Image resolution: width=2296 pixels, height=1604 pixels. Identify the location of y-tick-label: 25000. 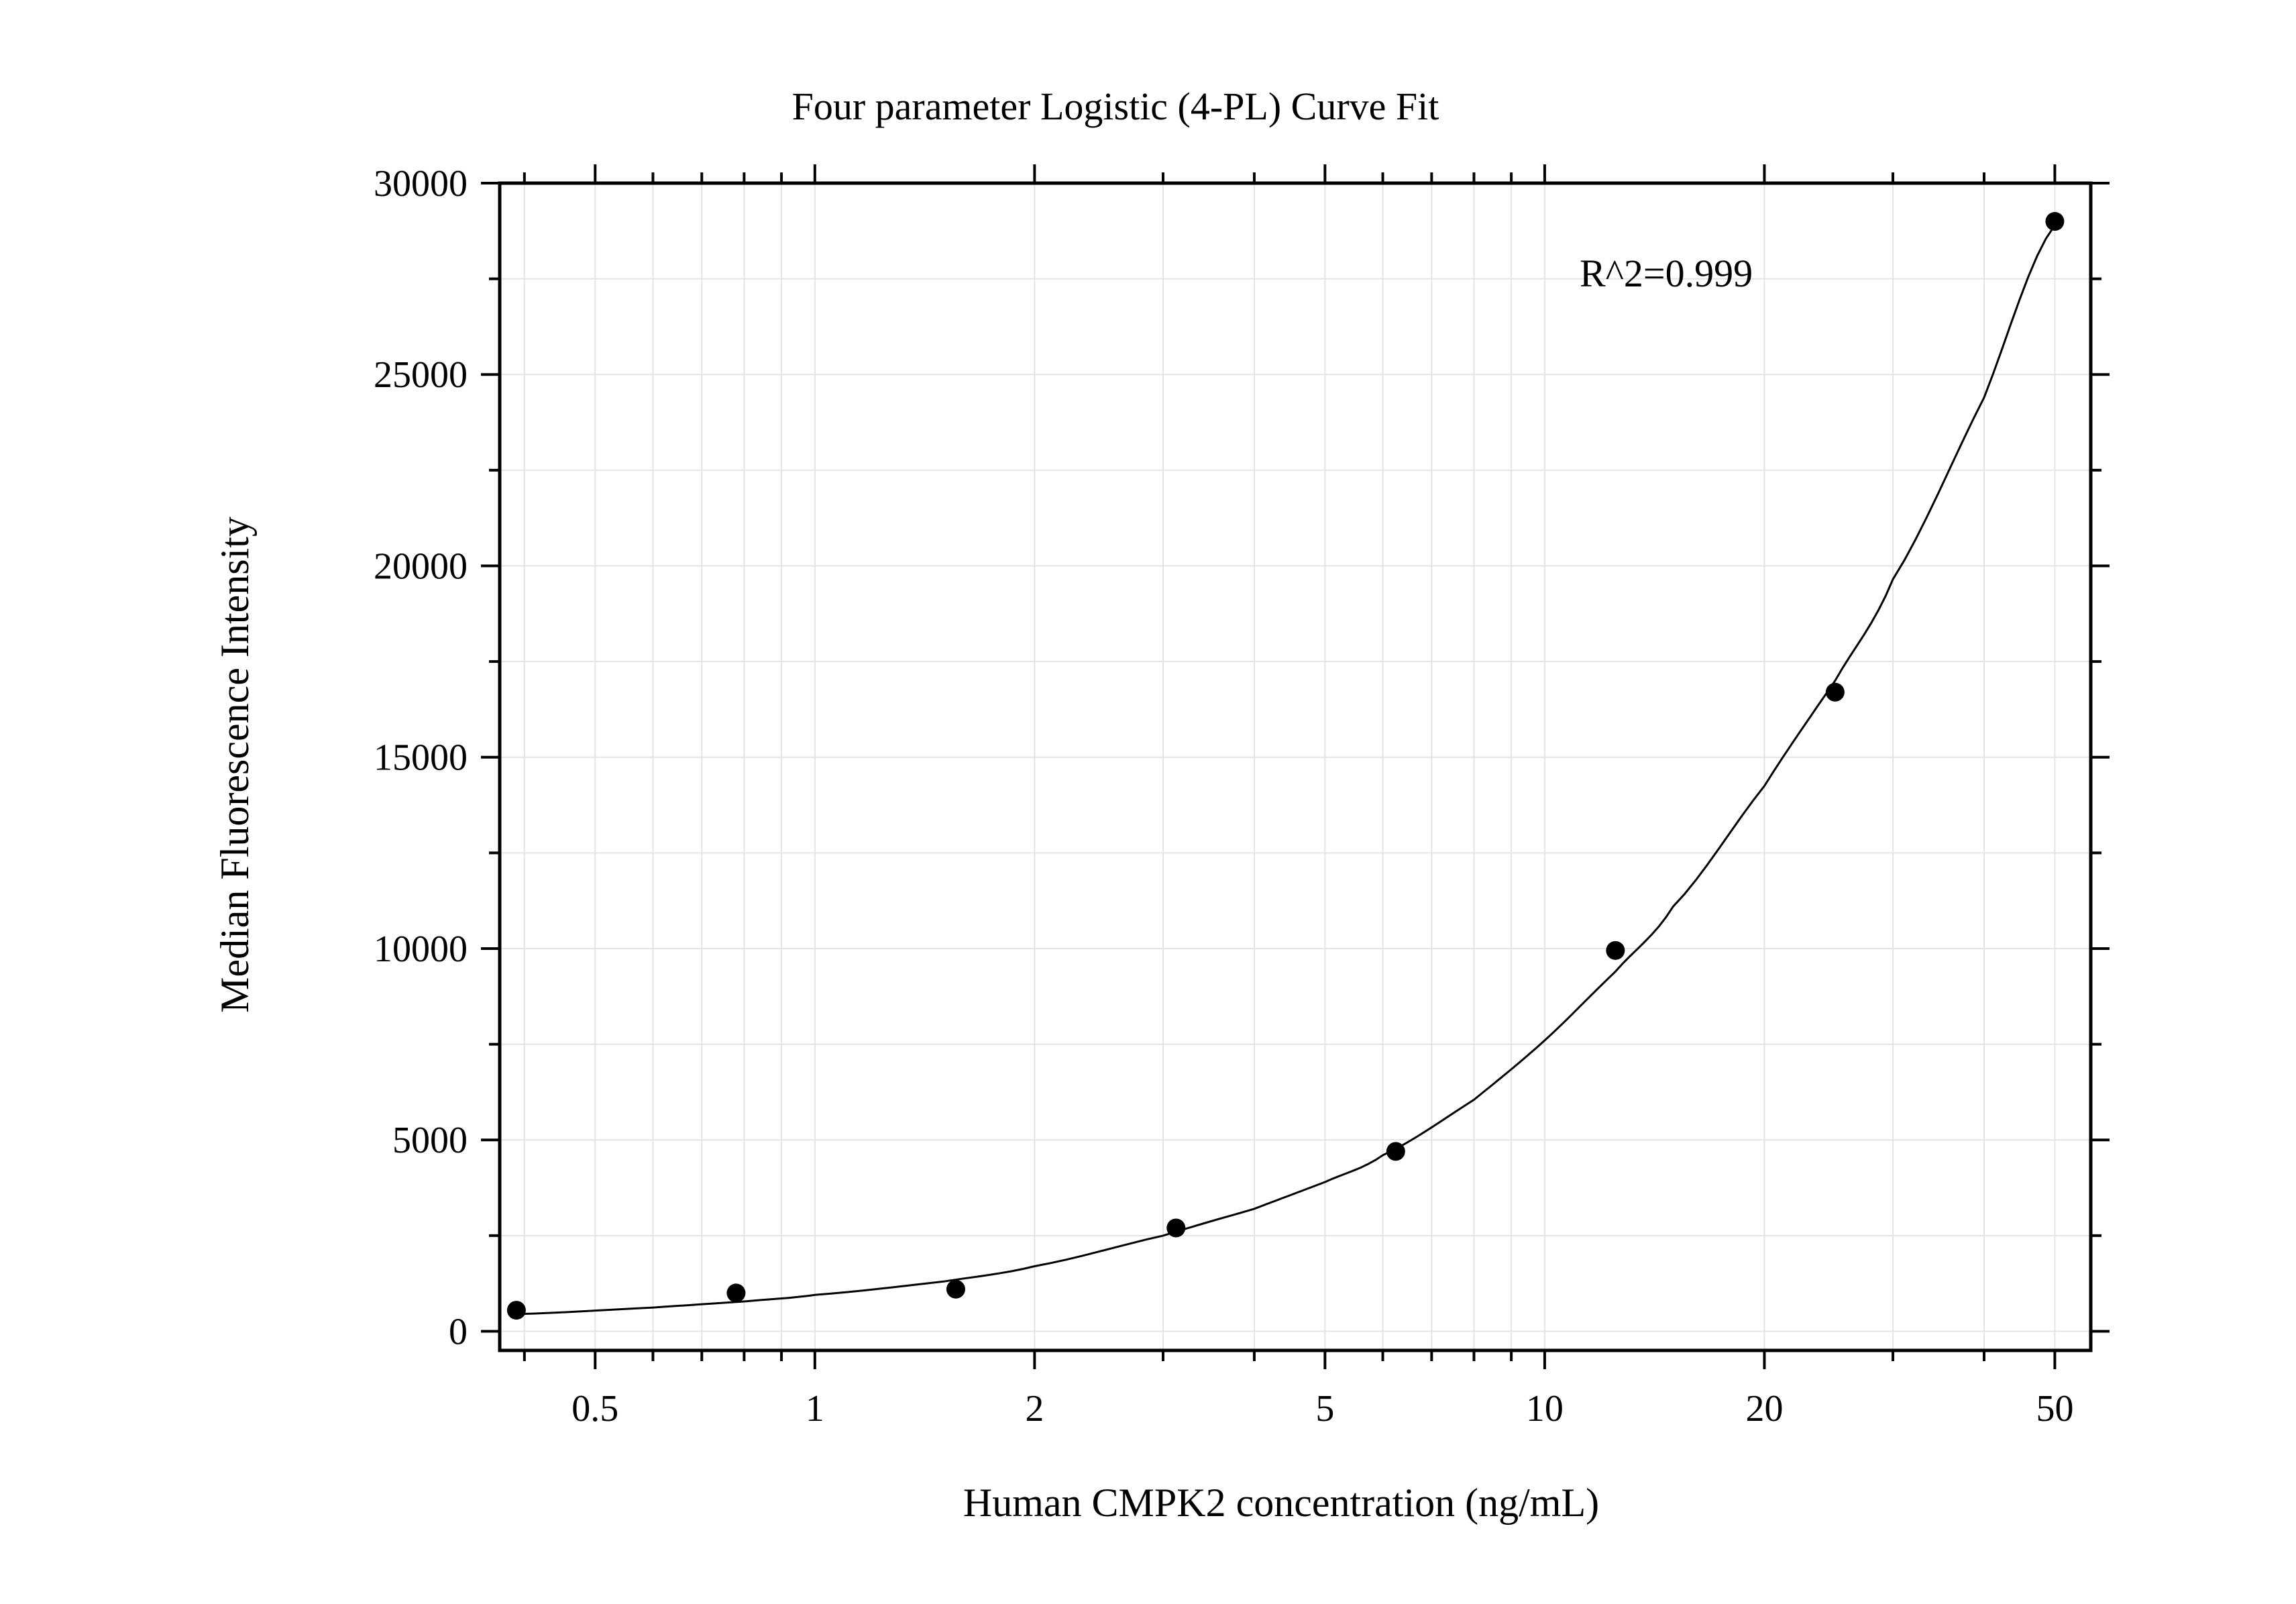
(421, 375).